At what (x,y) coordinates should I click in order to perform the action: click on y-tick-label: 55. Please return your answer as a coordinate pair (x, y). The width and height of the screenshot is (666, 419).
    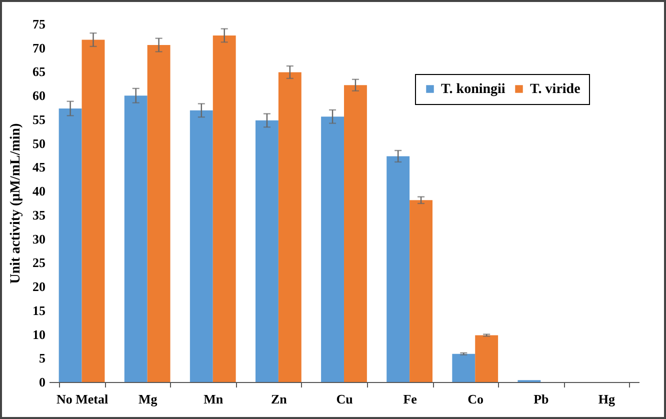
    Looking at the image, I should click on (39, 119).